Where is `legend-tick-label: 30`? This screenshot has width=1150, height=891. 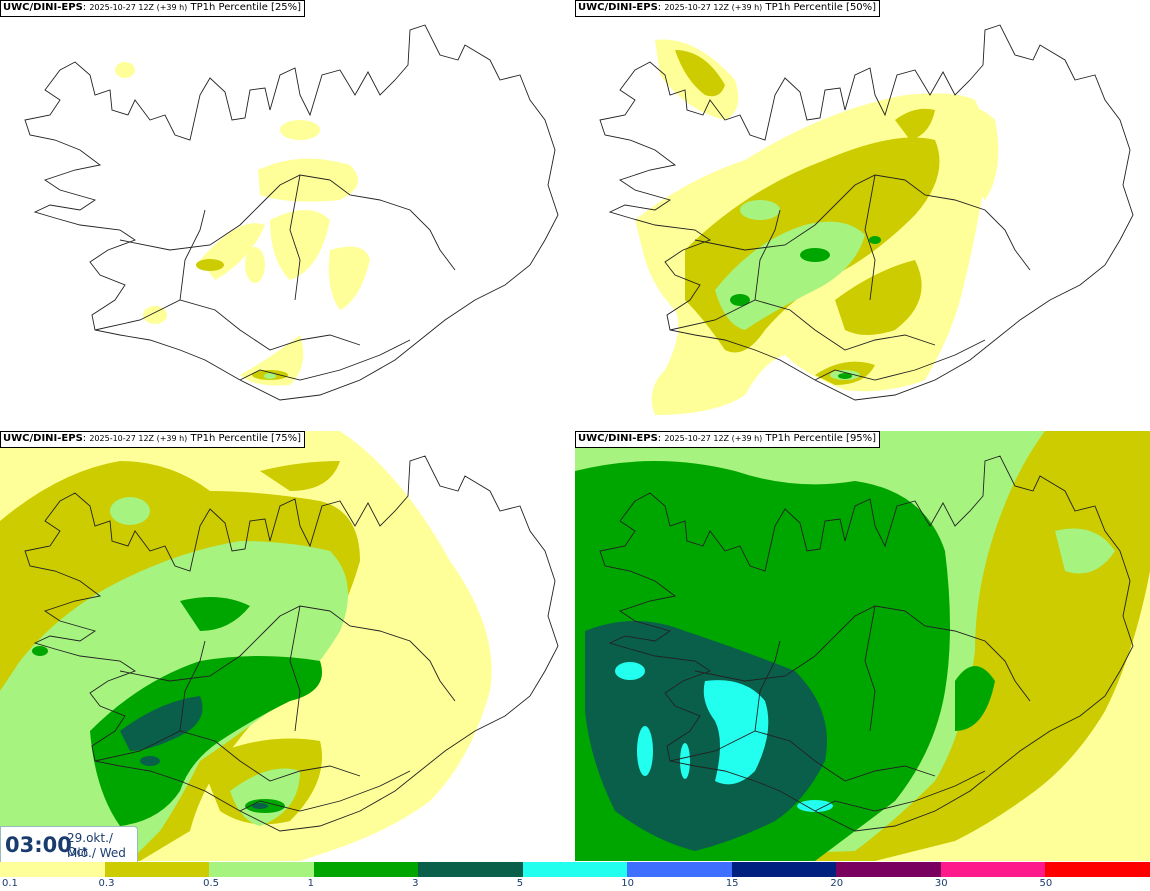
legend-tick-label: 30 is located at coordinates (941, 883).